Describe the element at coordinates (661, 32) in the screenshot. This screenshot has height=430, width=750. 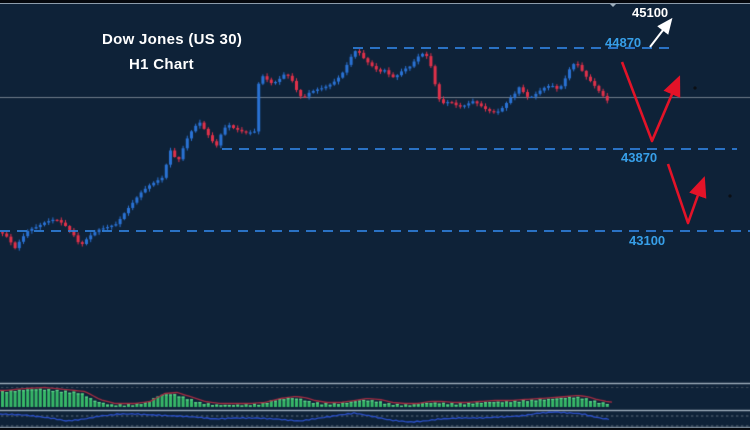
I see `breakout-arrow` at that location.